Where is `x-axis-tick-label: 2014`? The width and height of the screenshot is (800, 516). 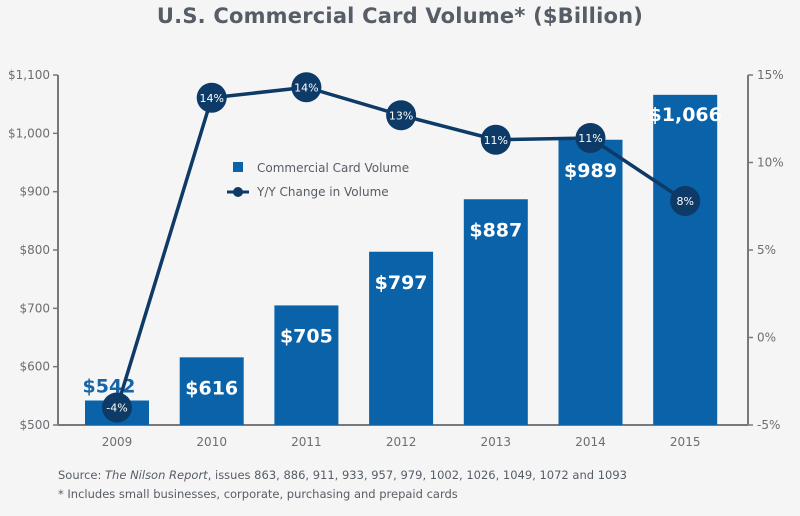
x-axis-tick-label: 2014 is located at coordinates (590, 442).